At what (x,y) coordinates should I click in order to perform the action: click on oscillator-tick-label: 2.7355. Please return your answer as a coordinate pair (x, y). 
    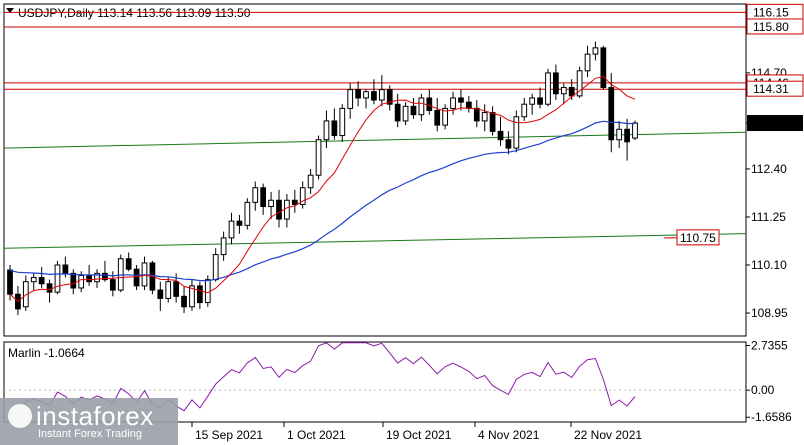
    Looking at the image, I should click on (769, 346).